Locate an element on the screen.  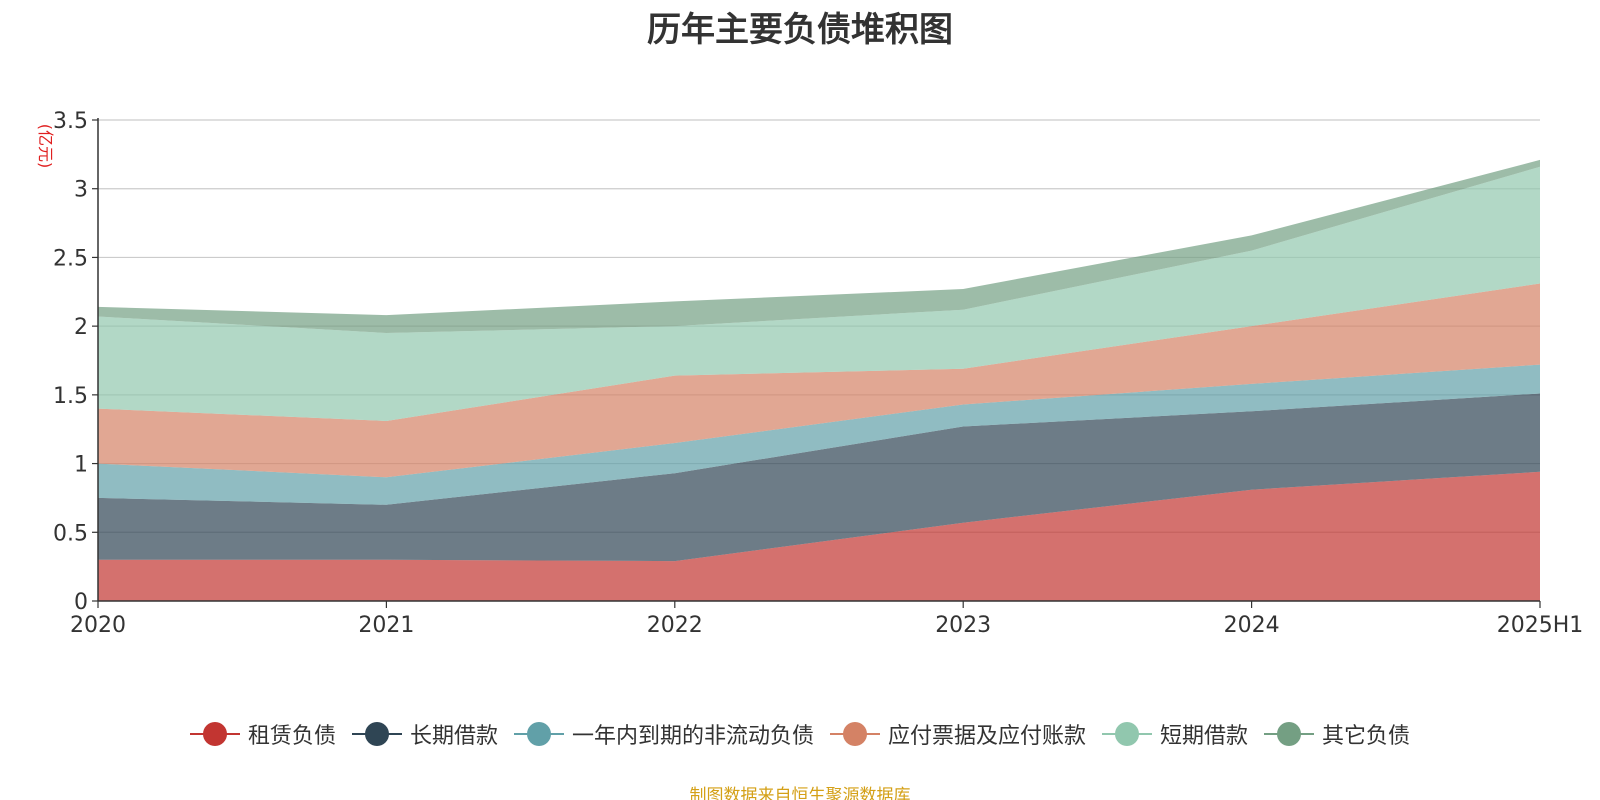
y-tick-label: 2.5 is located at coordinates (70, 258).